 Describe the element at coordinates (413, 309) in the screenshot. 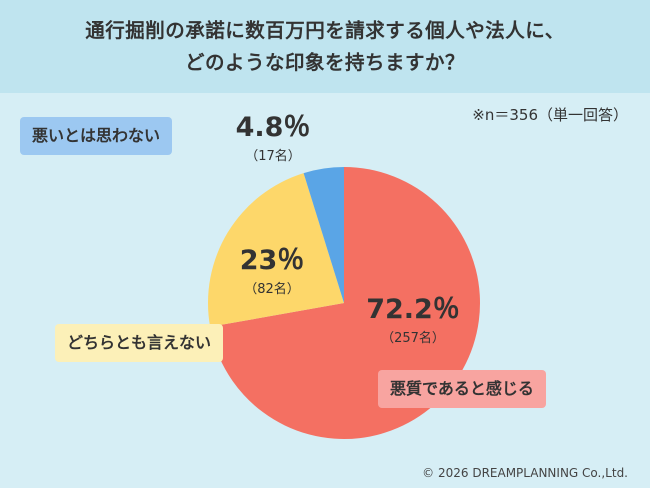

I see `percent-label-malicious: 72.2％` at that location.